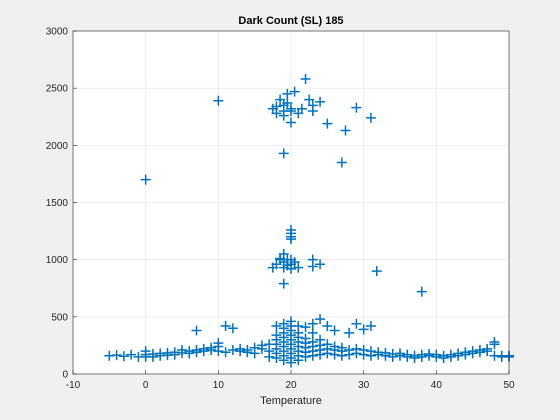  Describe the element at coordinates (65, 375) in the screenshot. I see `y-tick-label: 0` at that location.